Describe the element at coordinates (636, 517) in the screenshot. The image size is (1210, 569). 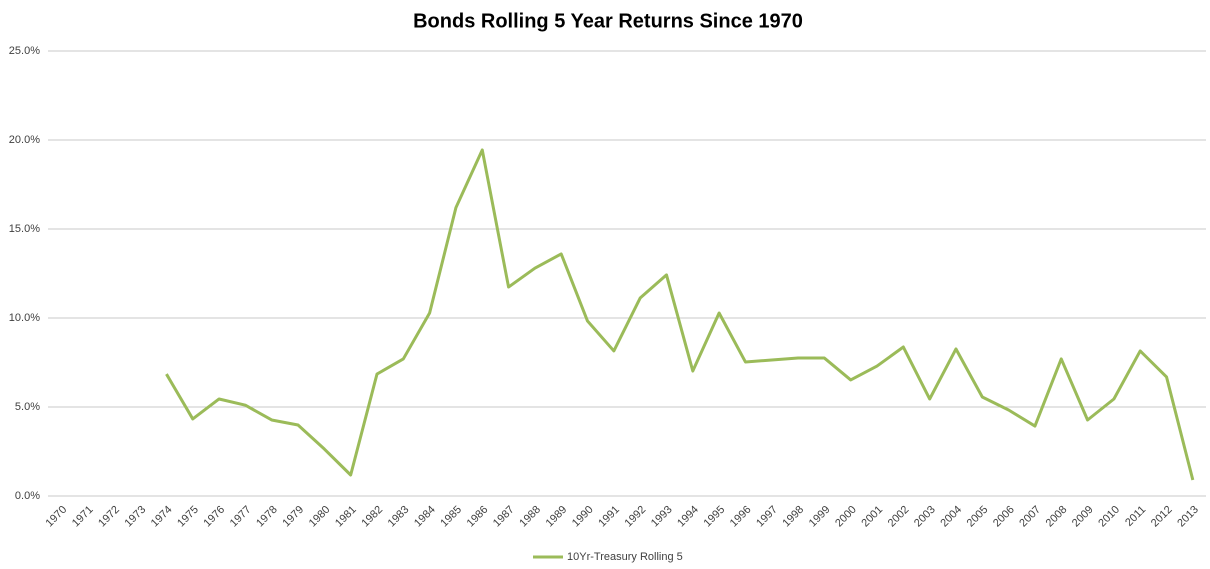
I see `x-tick-label: 1992` at that location.